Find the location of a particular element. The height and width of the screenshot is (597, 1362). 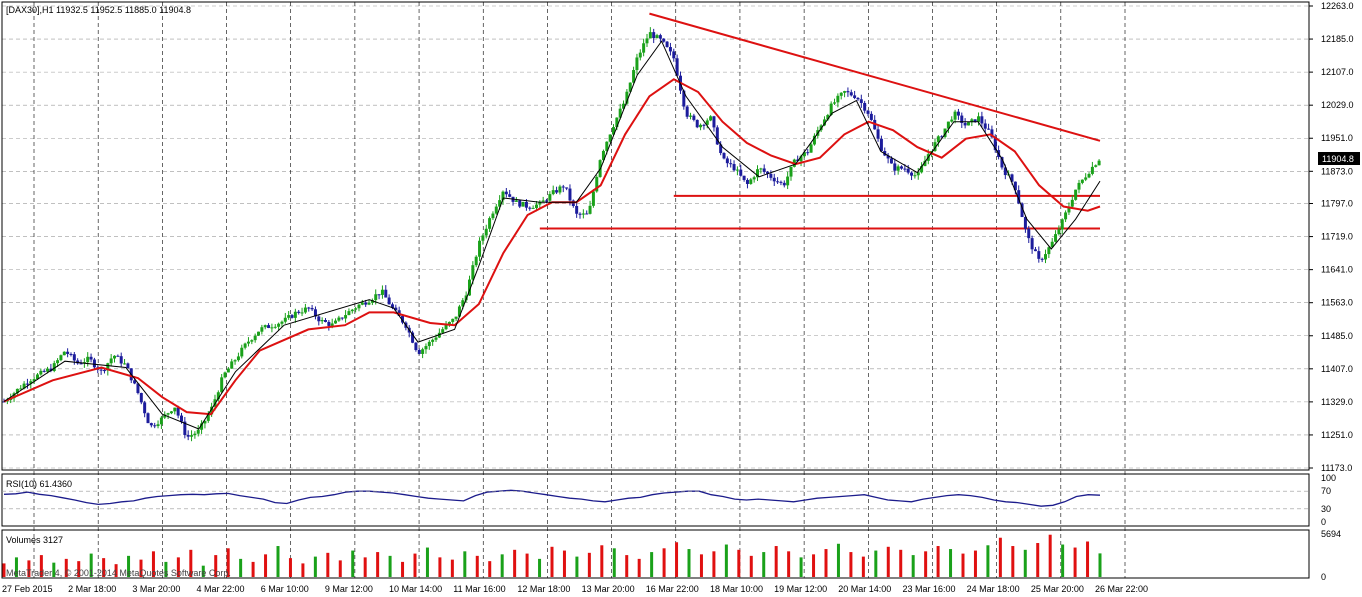

rsi-tick-label: 70 is located at coordinates (1326, 491).